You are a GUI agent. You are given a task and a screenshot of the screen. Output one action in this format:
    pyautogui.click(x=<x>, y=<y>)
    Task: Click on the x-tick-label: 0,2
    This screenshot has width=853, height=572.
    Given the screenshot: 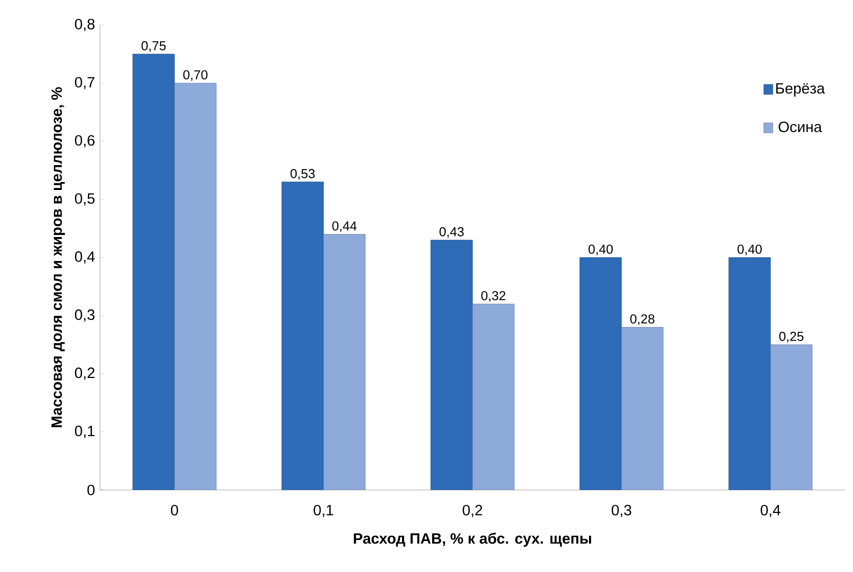 What is the action you would take?
    pyautogui.click(x=472, y=511)
    